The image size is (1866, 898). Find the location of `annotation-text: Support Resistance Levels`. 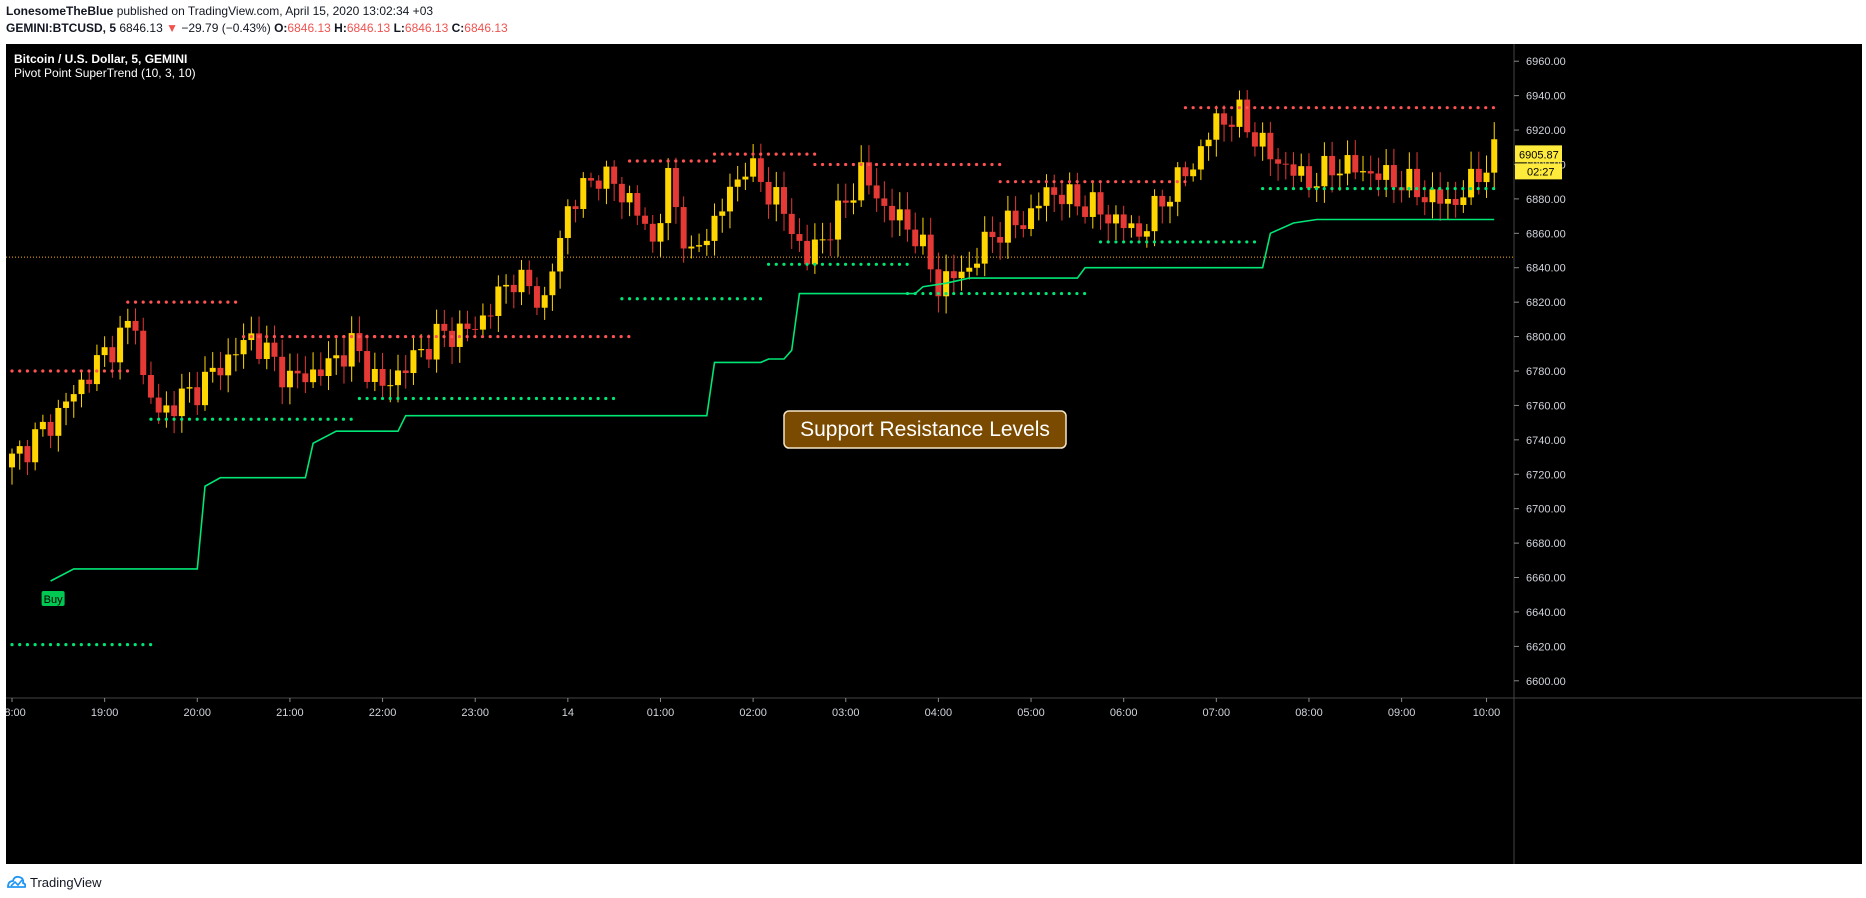

annotation-text: Support Resistance Levels is located at coordinates (925, 429).